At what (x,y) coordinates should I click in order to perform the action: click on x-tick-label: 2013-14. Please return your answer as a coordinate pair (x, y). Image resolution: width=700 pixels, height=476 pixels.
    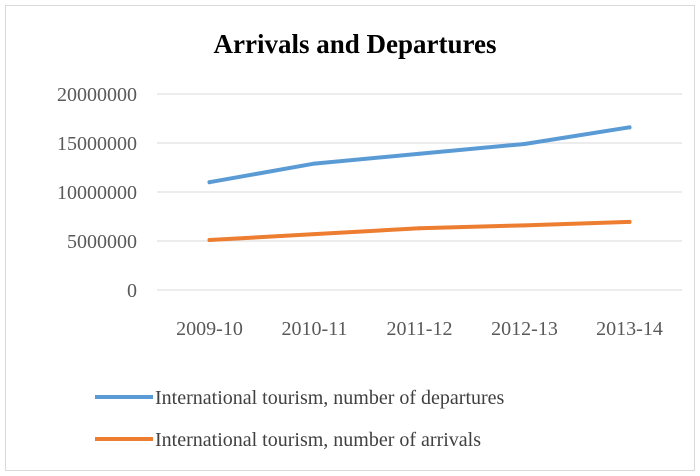
    Looking at the image, I should click on (629, 329).